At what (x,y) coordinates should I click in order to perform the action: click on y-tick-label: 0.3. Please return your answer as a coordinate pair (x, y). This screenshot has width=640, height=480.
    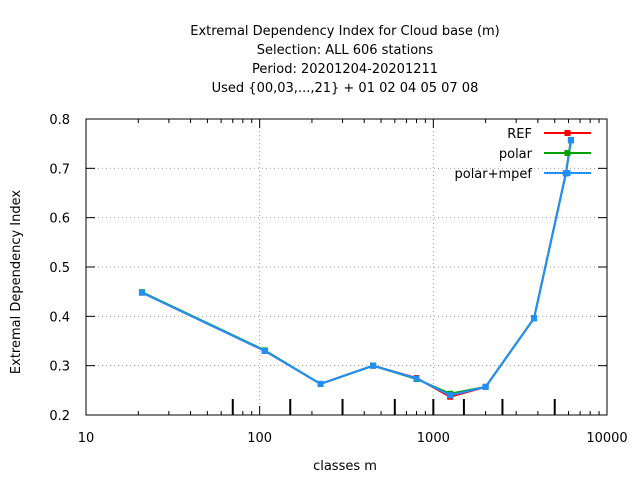
    Looking at the image, I should click on (59, 367).